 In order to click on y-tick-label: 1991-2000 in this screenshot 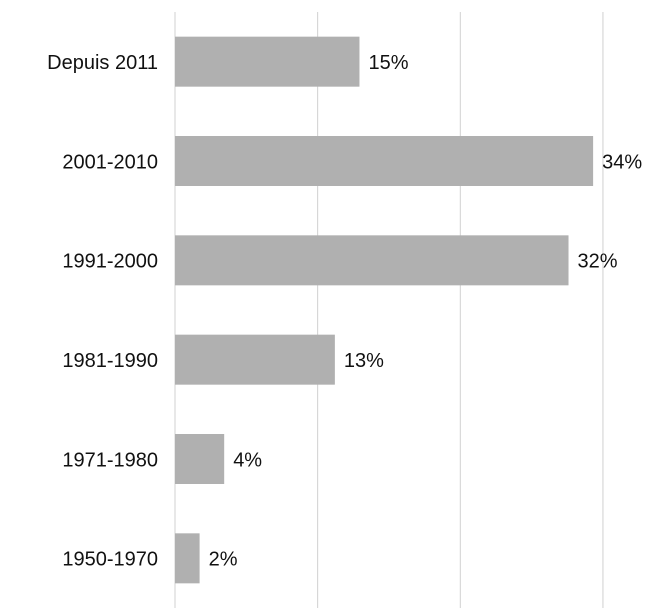, I will do `click(110, 262)`.